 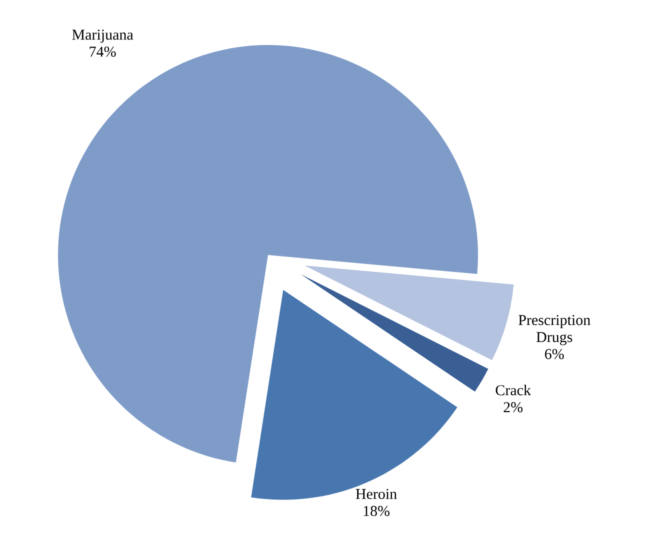 I want to click on slice-label: Heroin, so click(x=376, y=494).